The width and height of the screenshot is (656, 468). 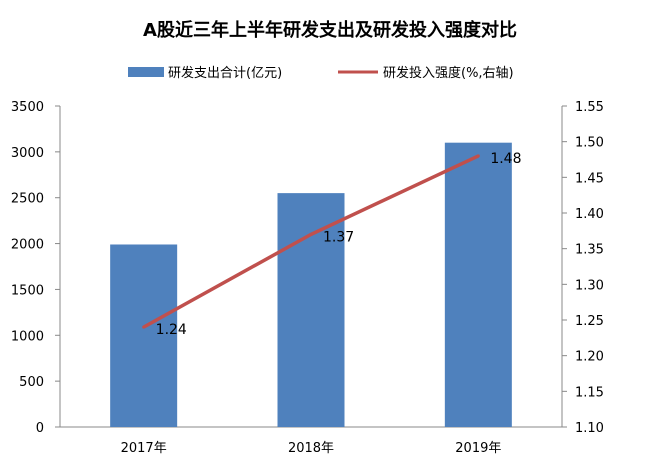 I want to click on left-tick-label: 1000, so click(x=27, y=336).